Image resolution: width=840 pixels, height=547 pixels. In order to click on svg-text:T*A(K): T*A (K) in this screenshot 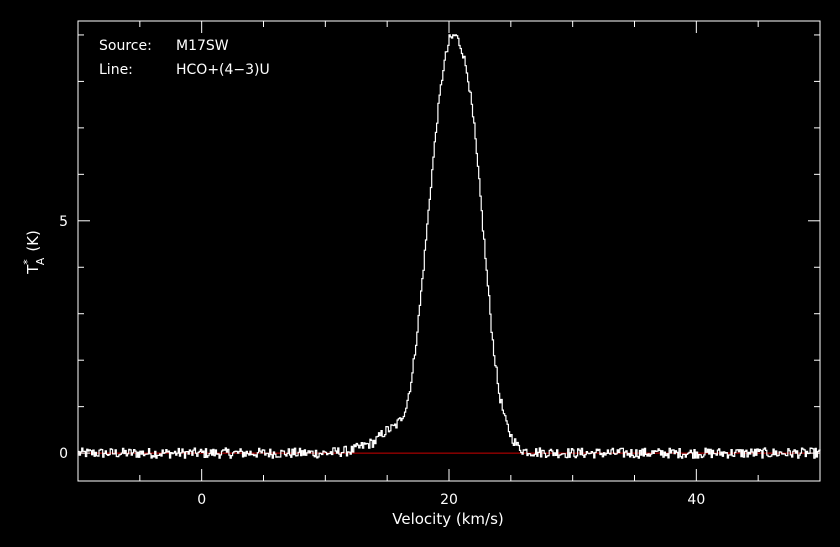, I will do `click(34, 252)`.